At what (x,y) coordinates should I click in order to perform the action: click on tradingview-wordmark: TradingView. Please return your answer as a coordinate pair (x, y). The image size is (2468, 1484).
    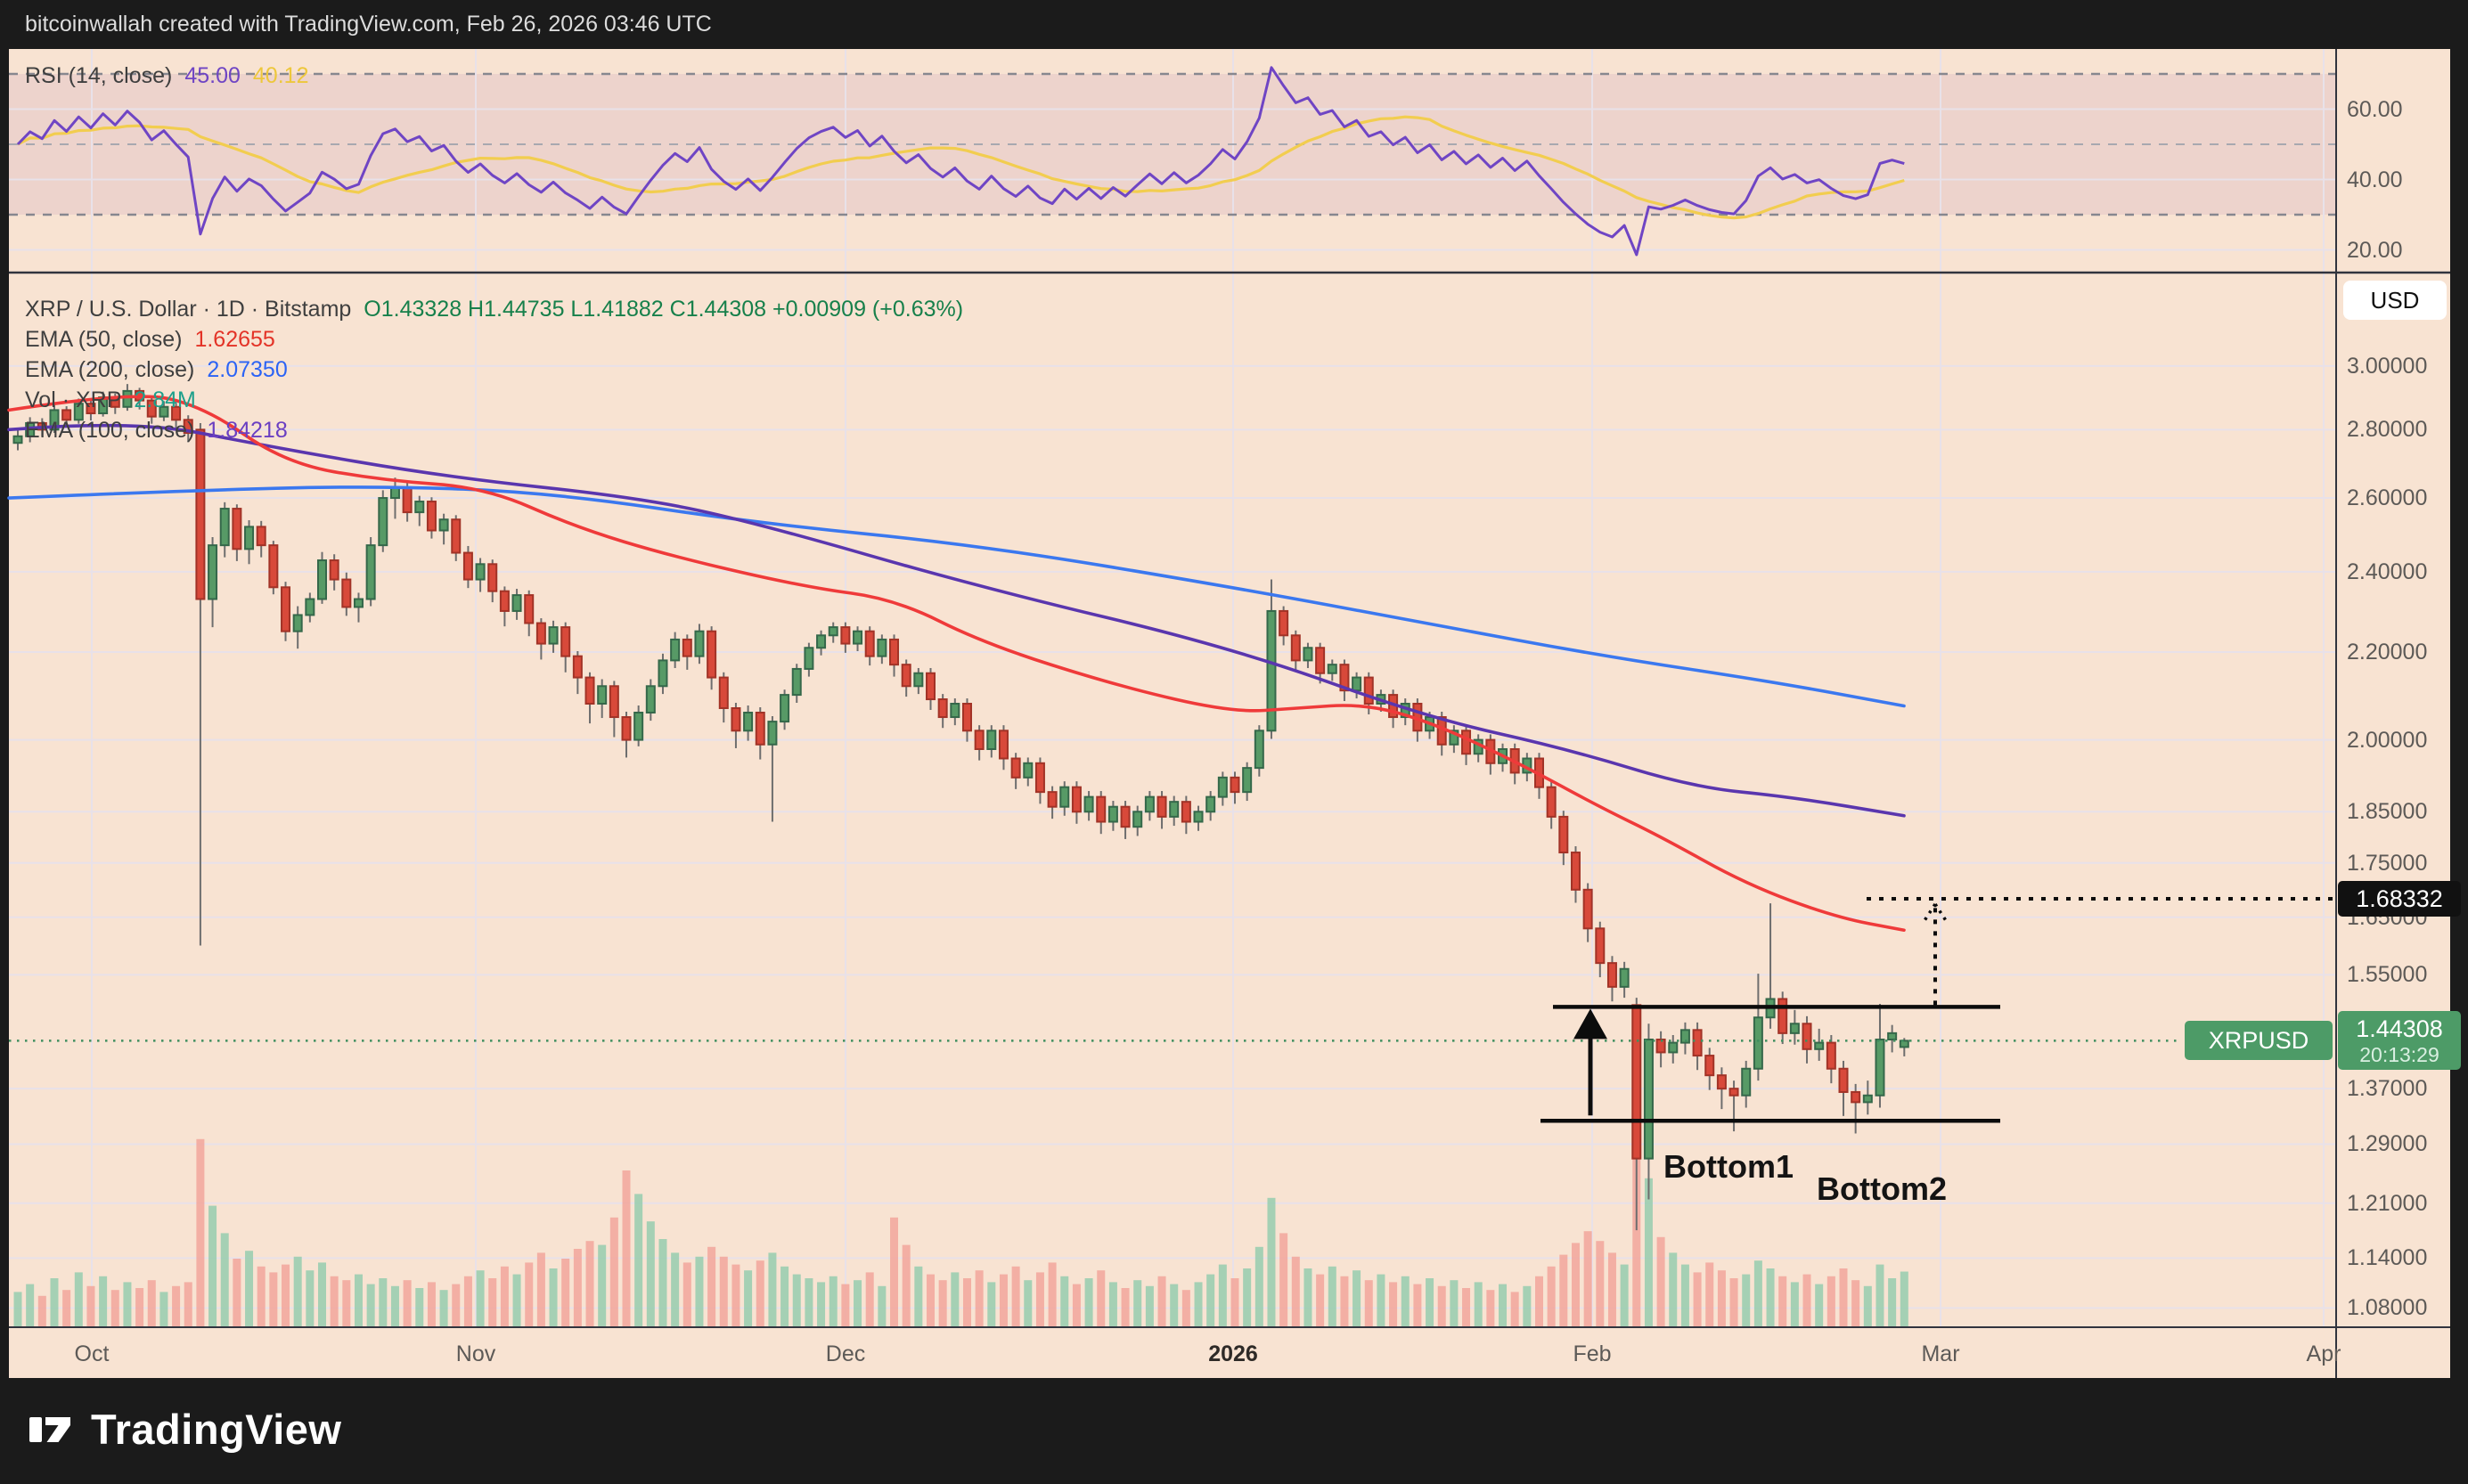
    Looking at the image, I should click on (216, 1429).